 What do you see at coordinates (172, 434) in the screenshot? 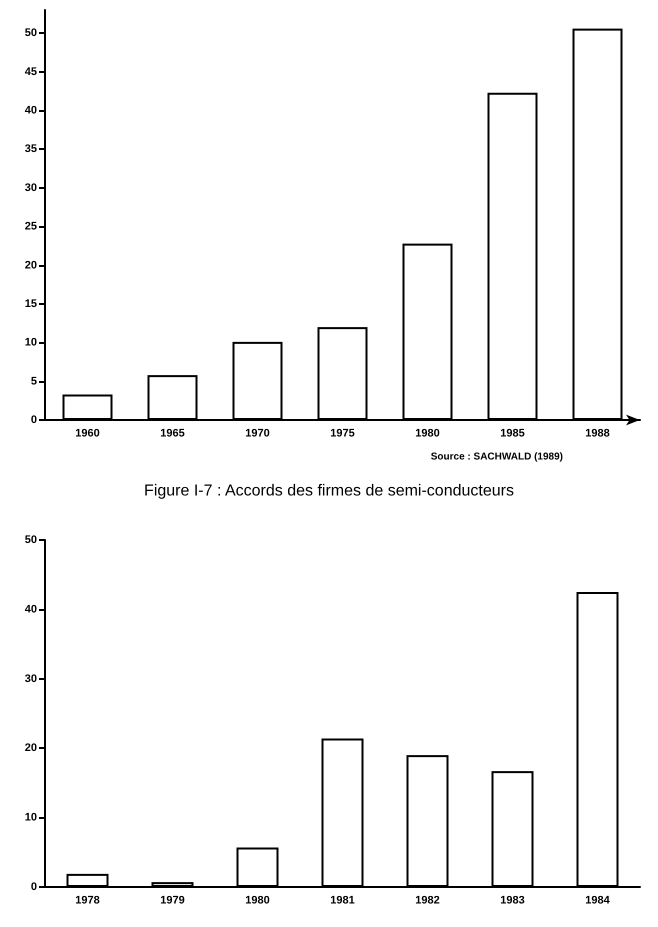
I see `x-tick-label: 1965` at bounding box center [172, 434].